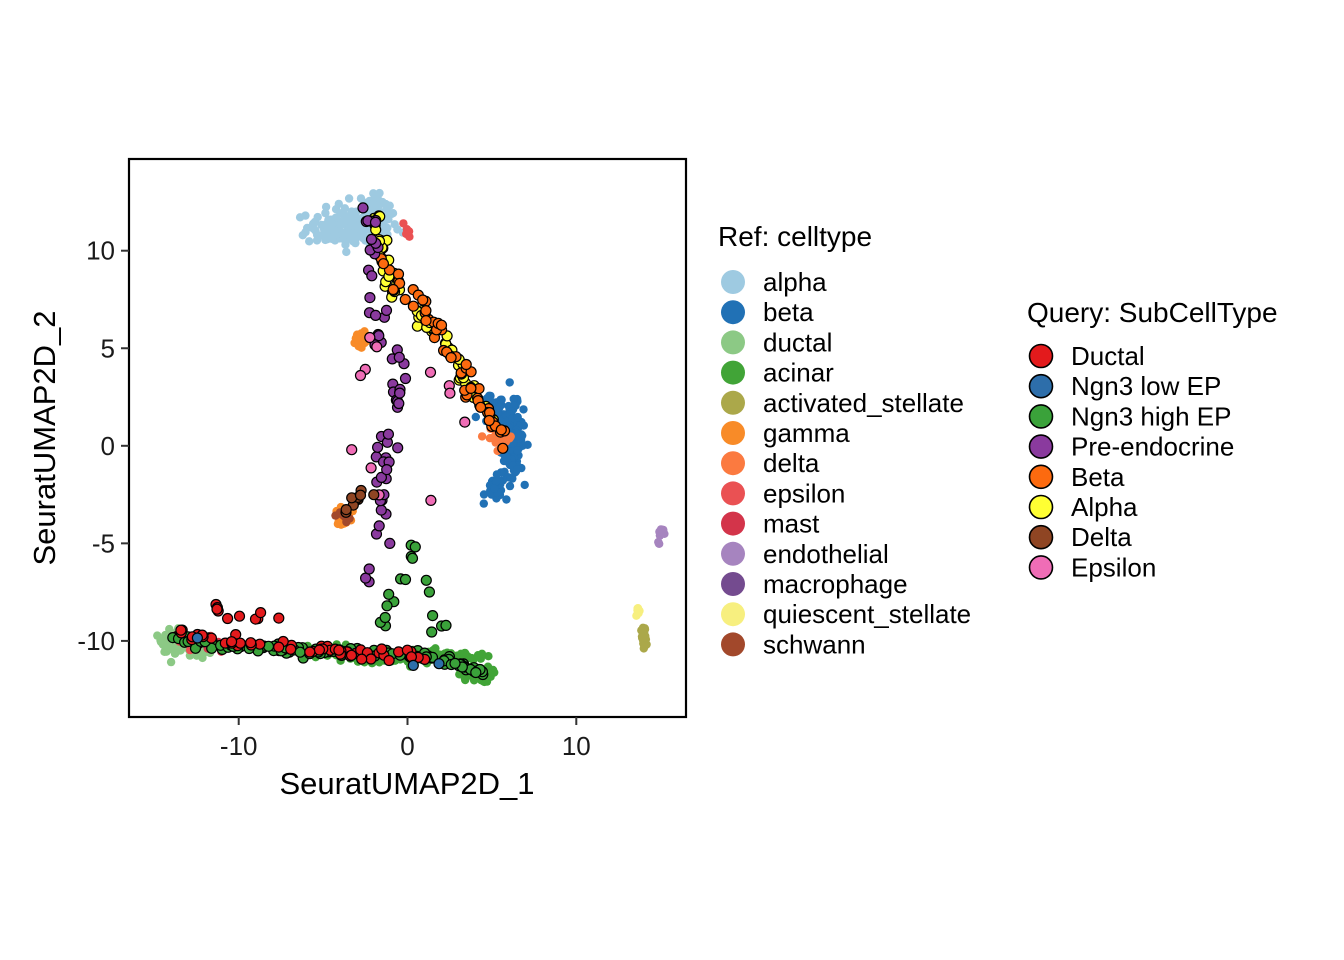  I want to click on ref-legend-key-beta, so click(733, 312).